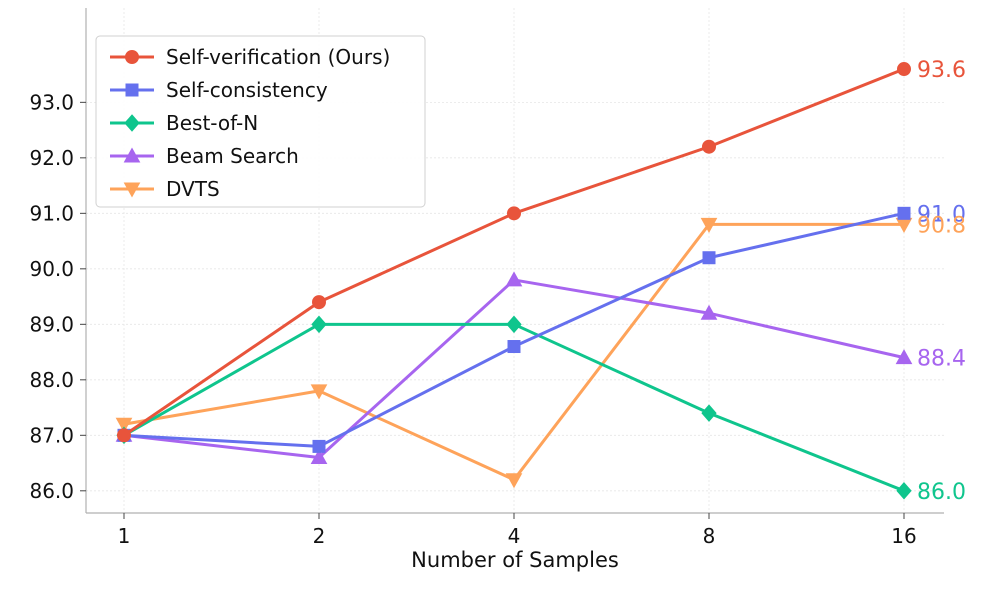 This screenshot has height=598, width=997. I want to click on y-tick-label: 86.0, so click(51, 491).